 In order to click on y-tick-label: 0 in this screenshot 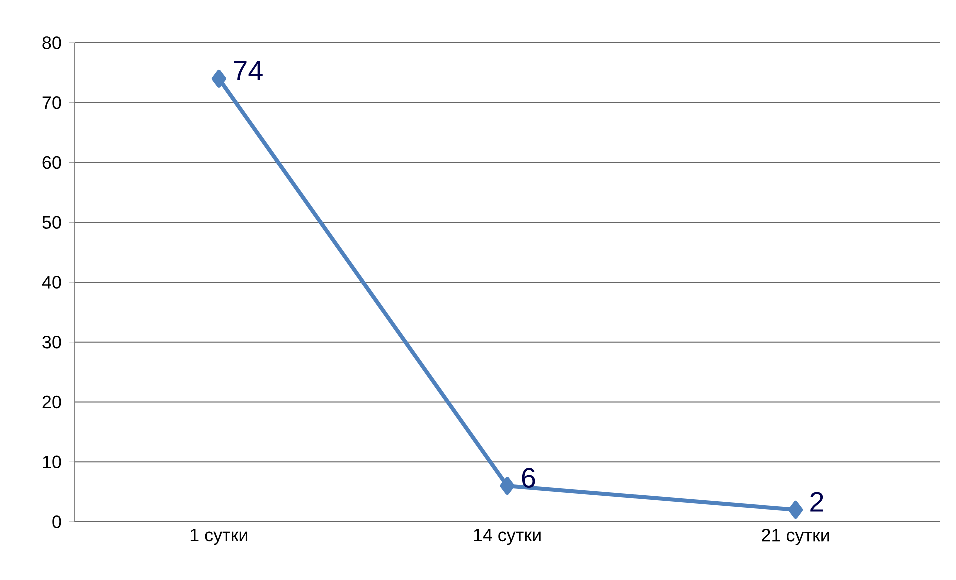, I will do `click(57, 522)`.